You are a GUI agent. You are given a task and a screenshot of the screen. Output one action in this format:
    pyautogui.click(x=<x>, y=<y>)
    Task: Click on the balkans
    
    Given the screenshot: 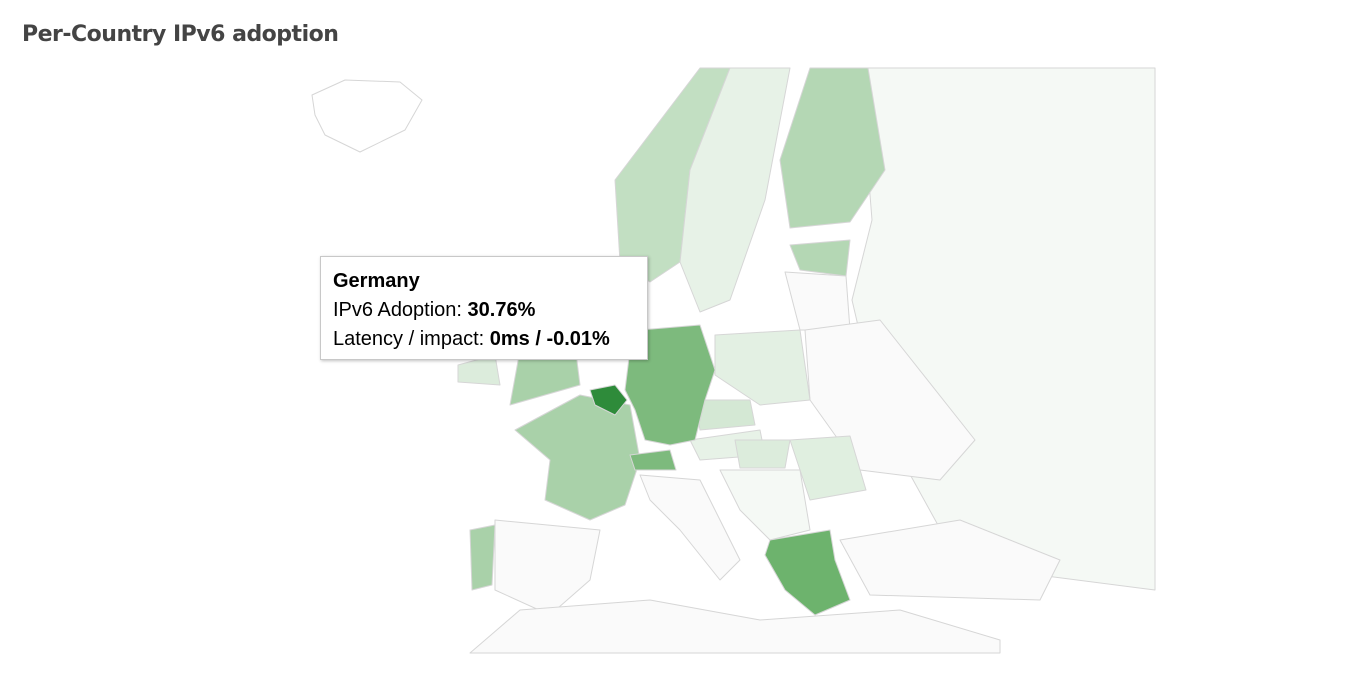 What is the action you would take?
    pyautogui.click(x=765, y=505)
    